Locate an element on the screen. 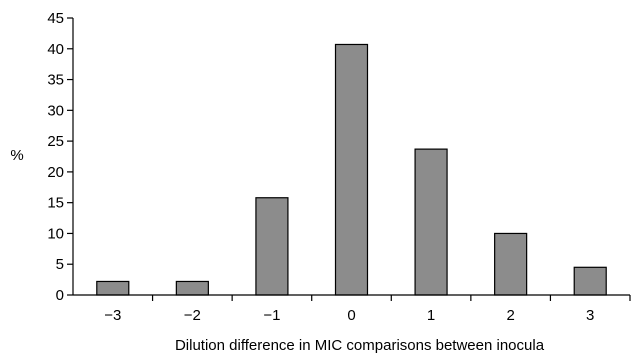 Image resolution: width=635 pixels, height=360 pixels. y-tick-label: 5 is located at coordinates (60, 264).